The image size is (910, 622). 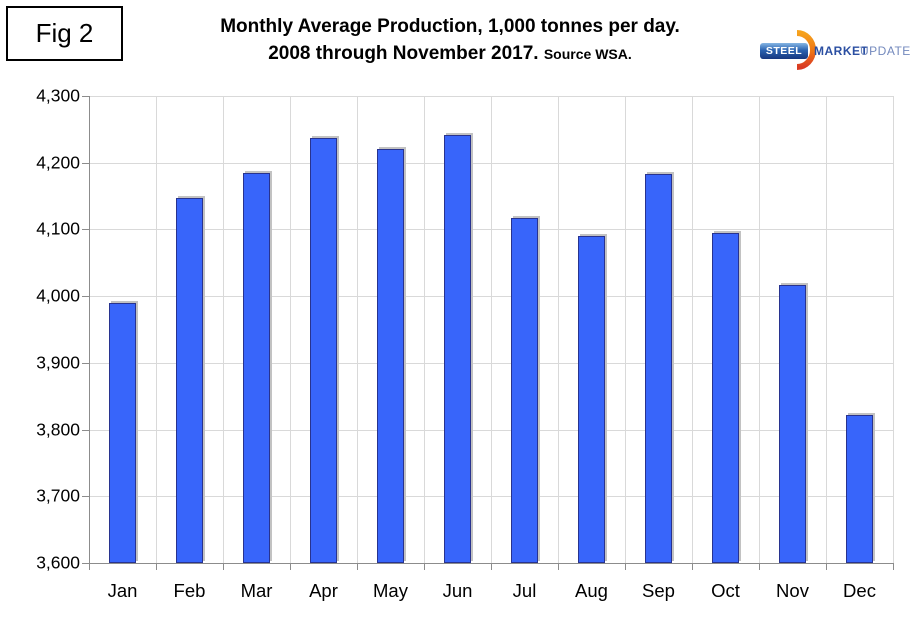 What do you see at coordinates (457, 590) in the screenshot?
I see `x-tick-label: Jun` at bounding box center [457, 590].